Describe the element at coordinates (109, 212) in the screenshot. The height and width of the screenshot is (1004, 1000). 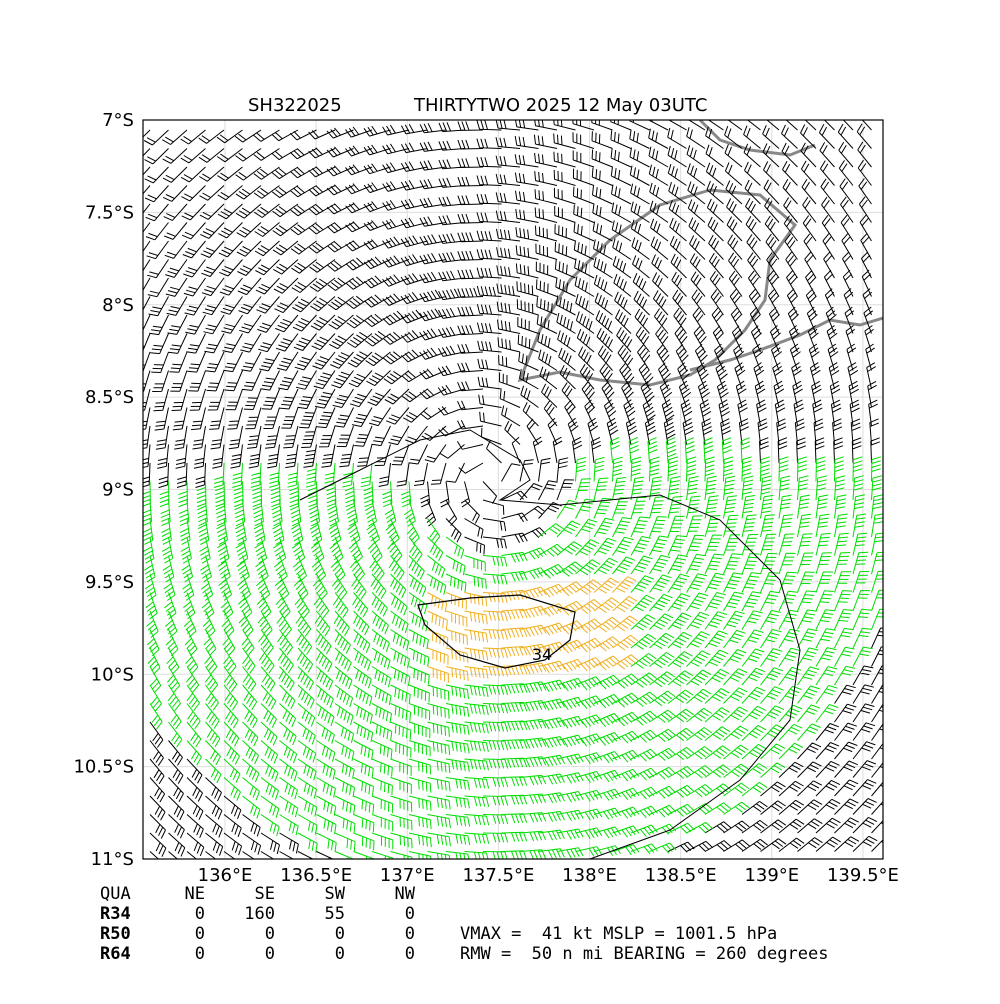
I see `y-tick-label: 7.5°S` at that location.